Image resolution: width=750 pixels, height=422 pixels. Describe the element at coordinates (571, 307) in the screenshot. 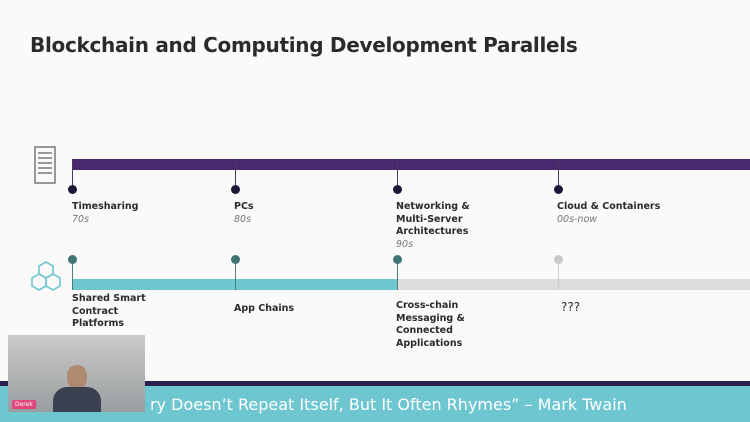

I see `blockchain-milestone: ???` at that location.